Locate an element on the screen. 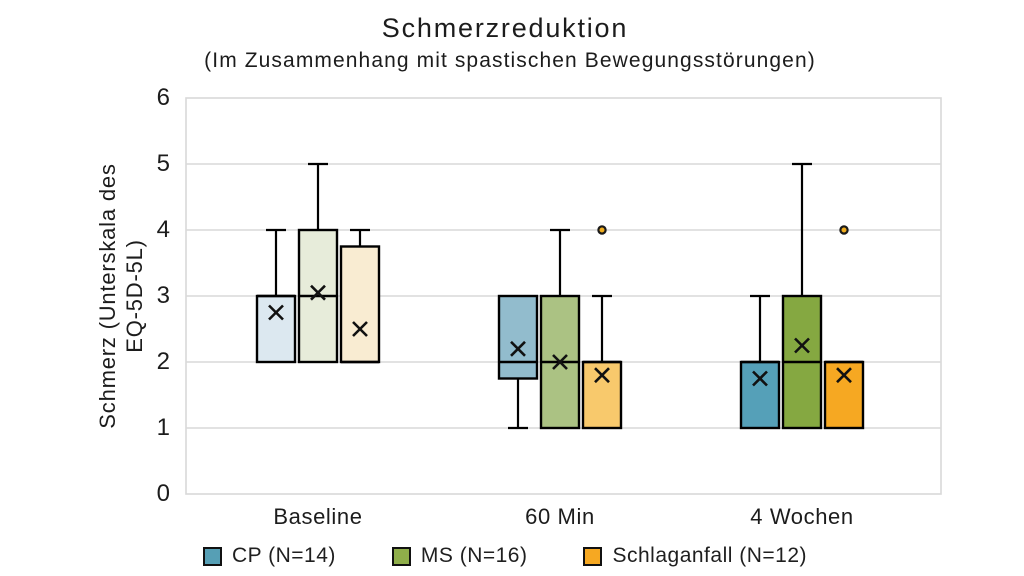 This screenshot has width=1024, height=576. y-tick-3: 3 is located at coordinates (163, 295).